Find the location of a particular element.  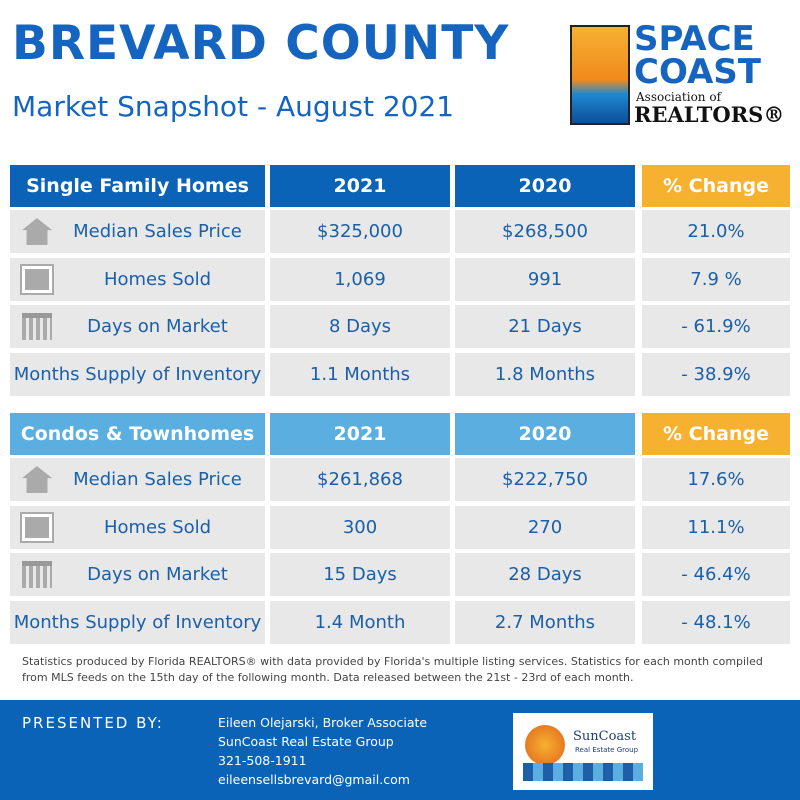

sun-icon is located at coordinates (545, 745).